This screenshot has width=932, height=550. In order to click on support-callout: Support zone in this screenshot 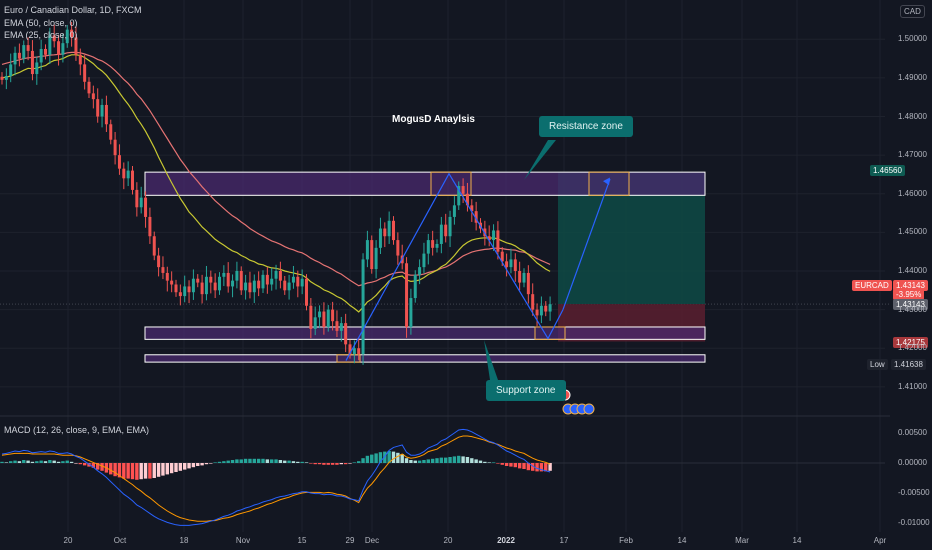, I will do `click(526, 390)`.